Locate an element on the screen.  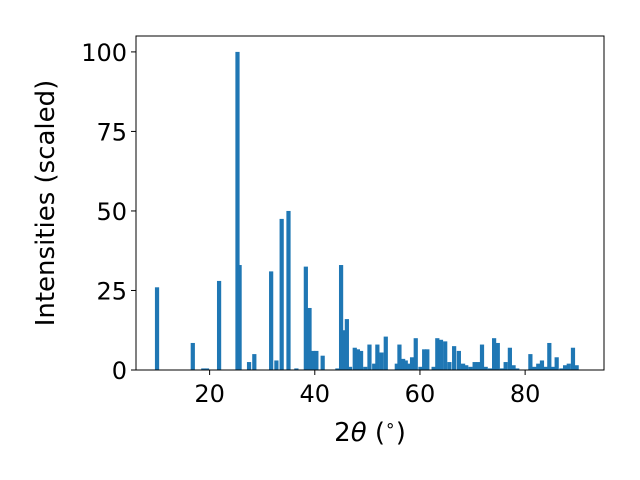
y-axis-ticks: 0 25 50 75 100 is located at coordinates (108, 212).